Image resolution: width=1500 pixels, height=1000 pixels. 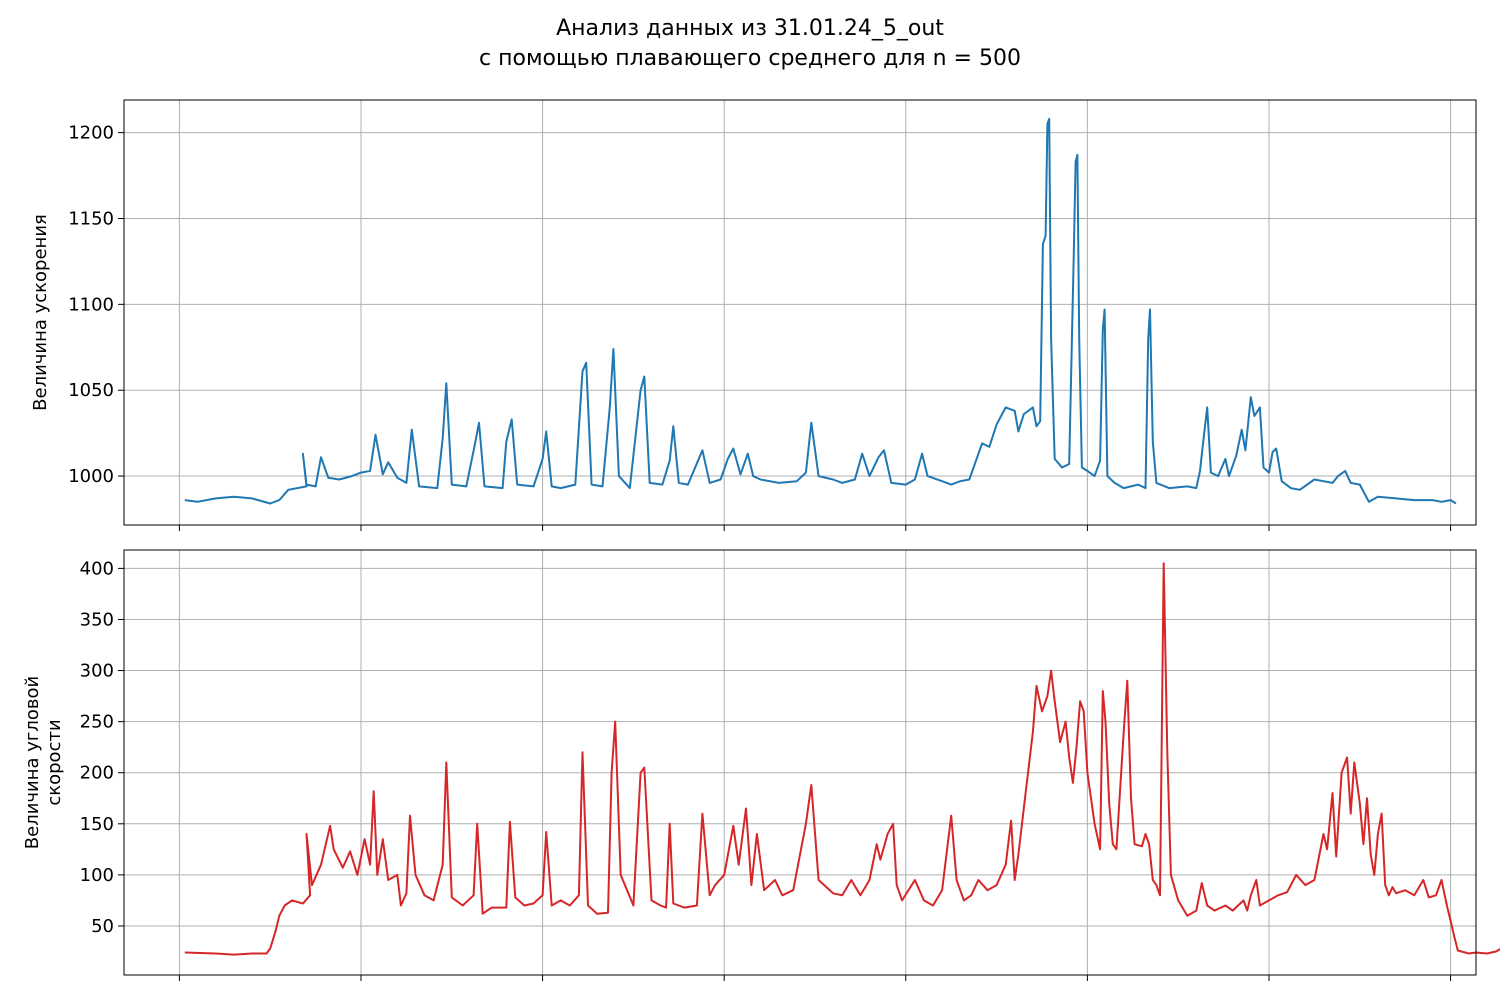 What do you see at coordinates (32, 762) in the screenshot?
I see `y-axis-label-line: Величина угловой` at bounding box center [32, 762].